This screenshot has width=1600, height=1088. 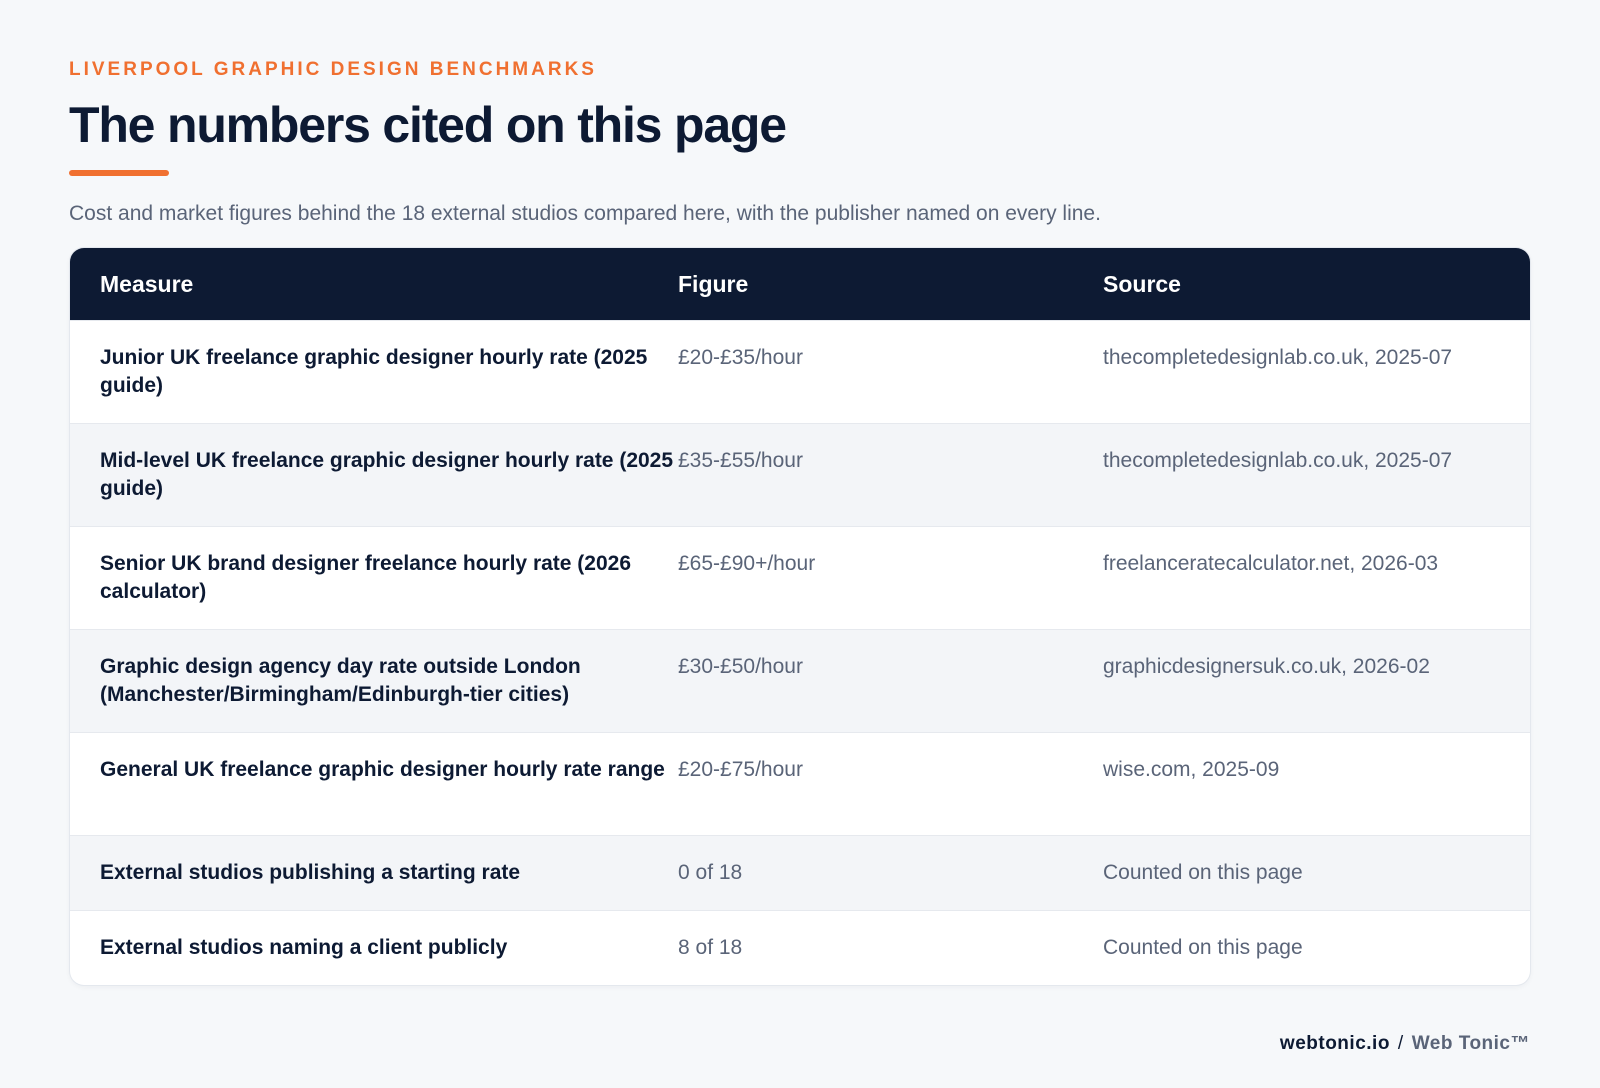 What do you see at coordinates (747, 563) in the screenshot?
I see `figure-cell: £65-£90+/hour` at bounding box center [747, 563].